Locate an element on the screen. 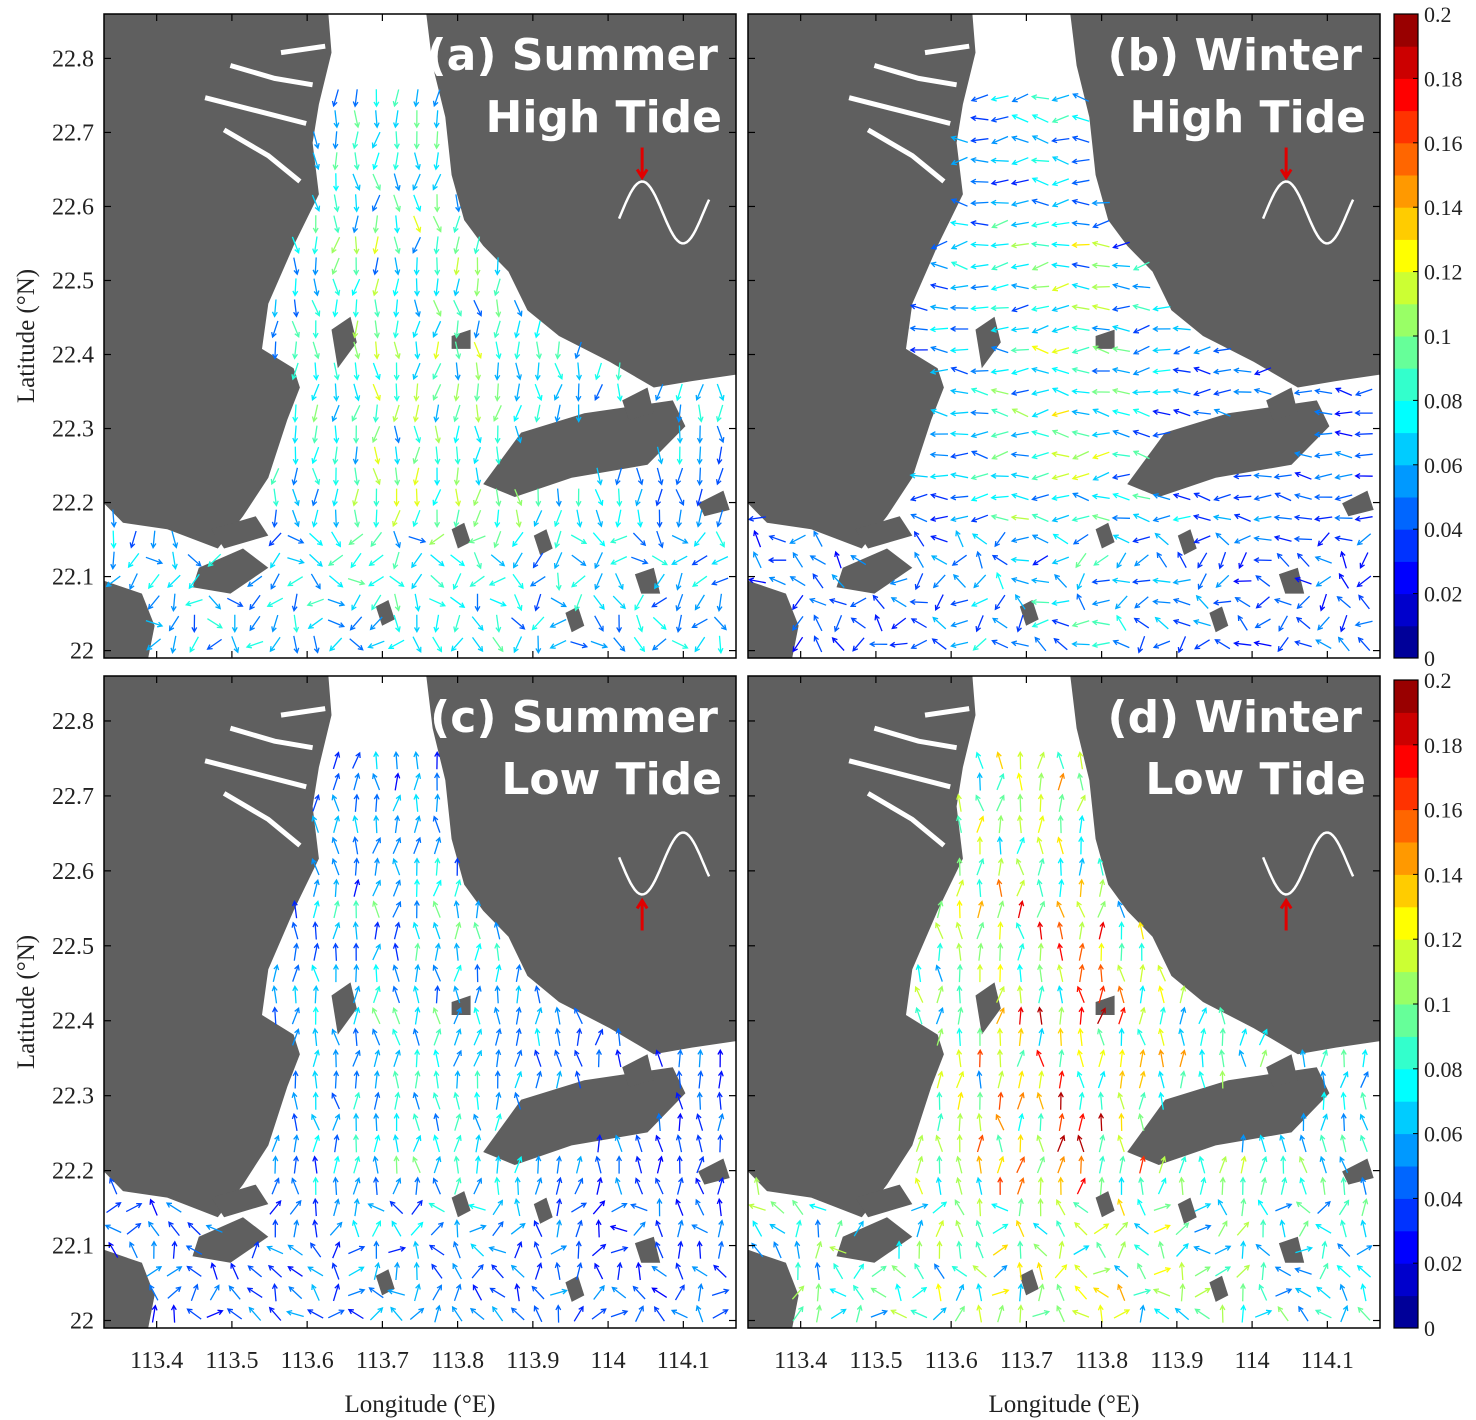 The width and height of the screenshot is (1476, 1420). panel-b-tide-curve is located at coordinates (1308, 212).